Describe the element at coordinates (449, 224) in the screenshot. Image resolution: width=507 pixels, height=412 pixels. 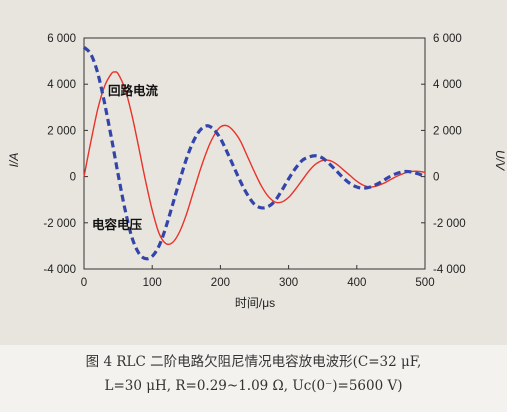
I see `y-tick-label-right: -2 000` at that location.